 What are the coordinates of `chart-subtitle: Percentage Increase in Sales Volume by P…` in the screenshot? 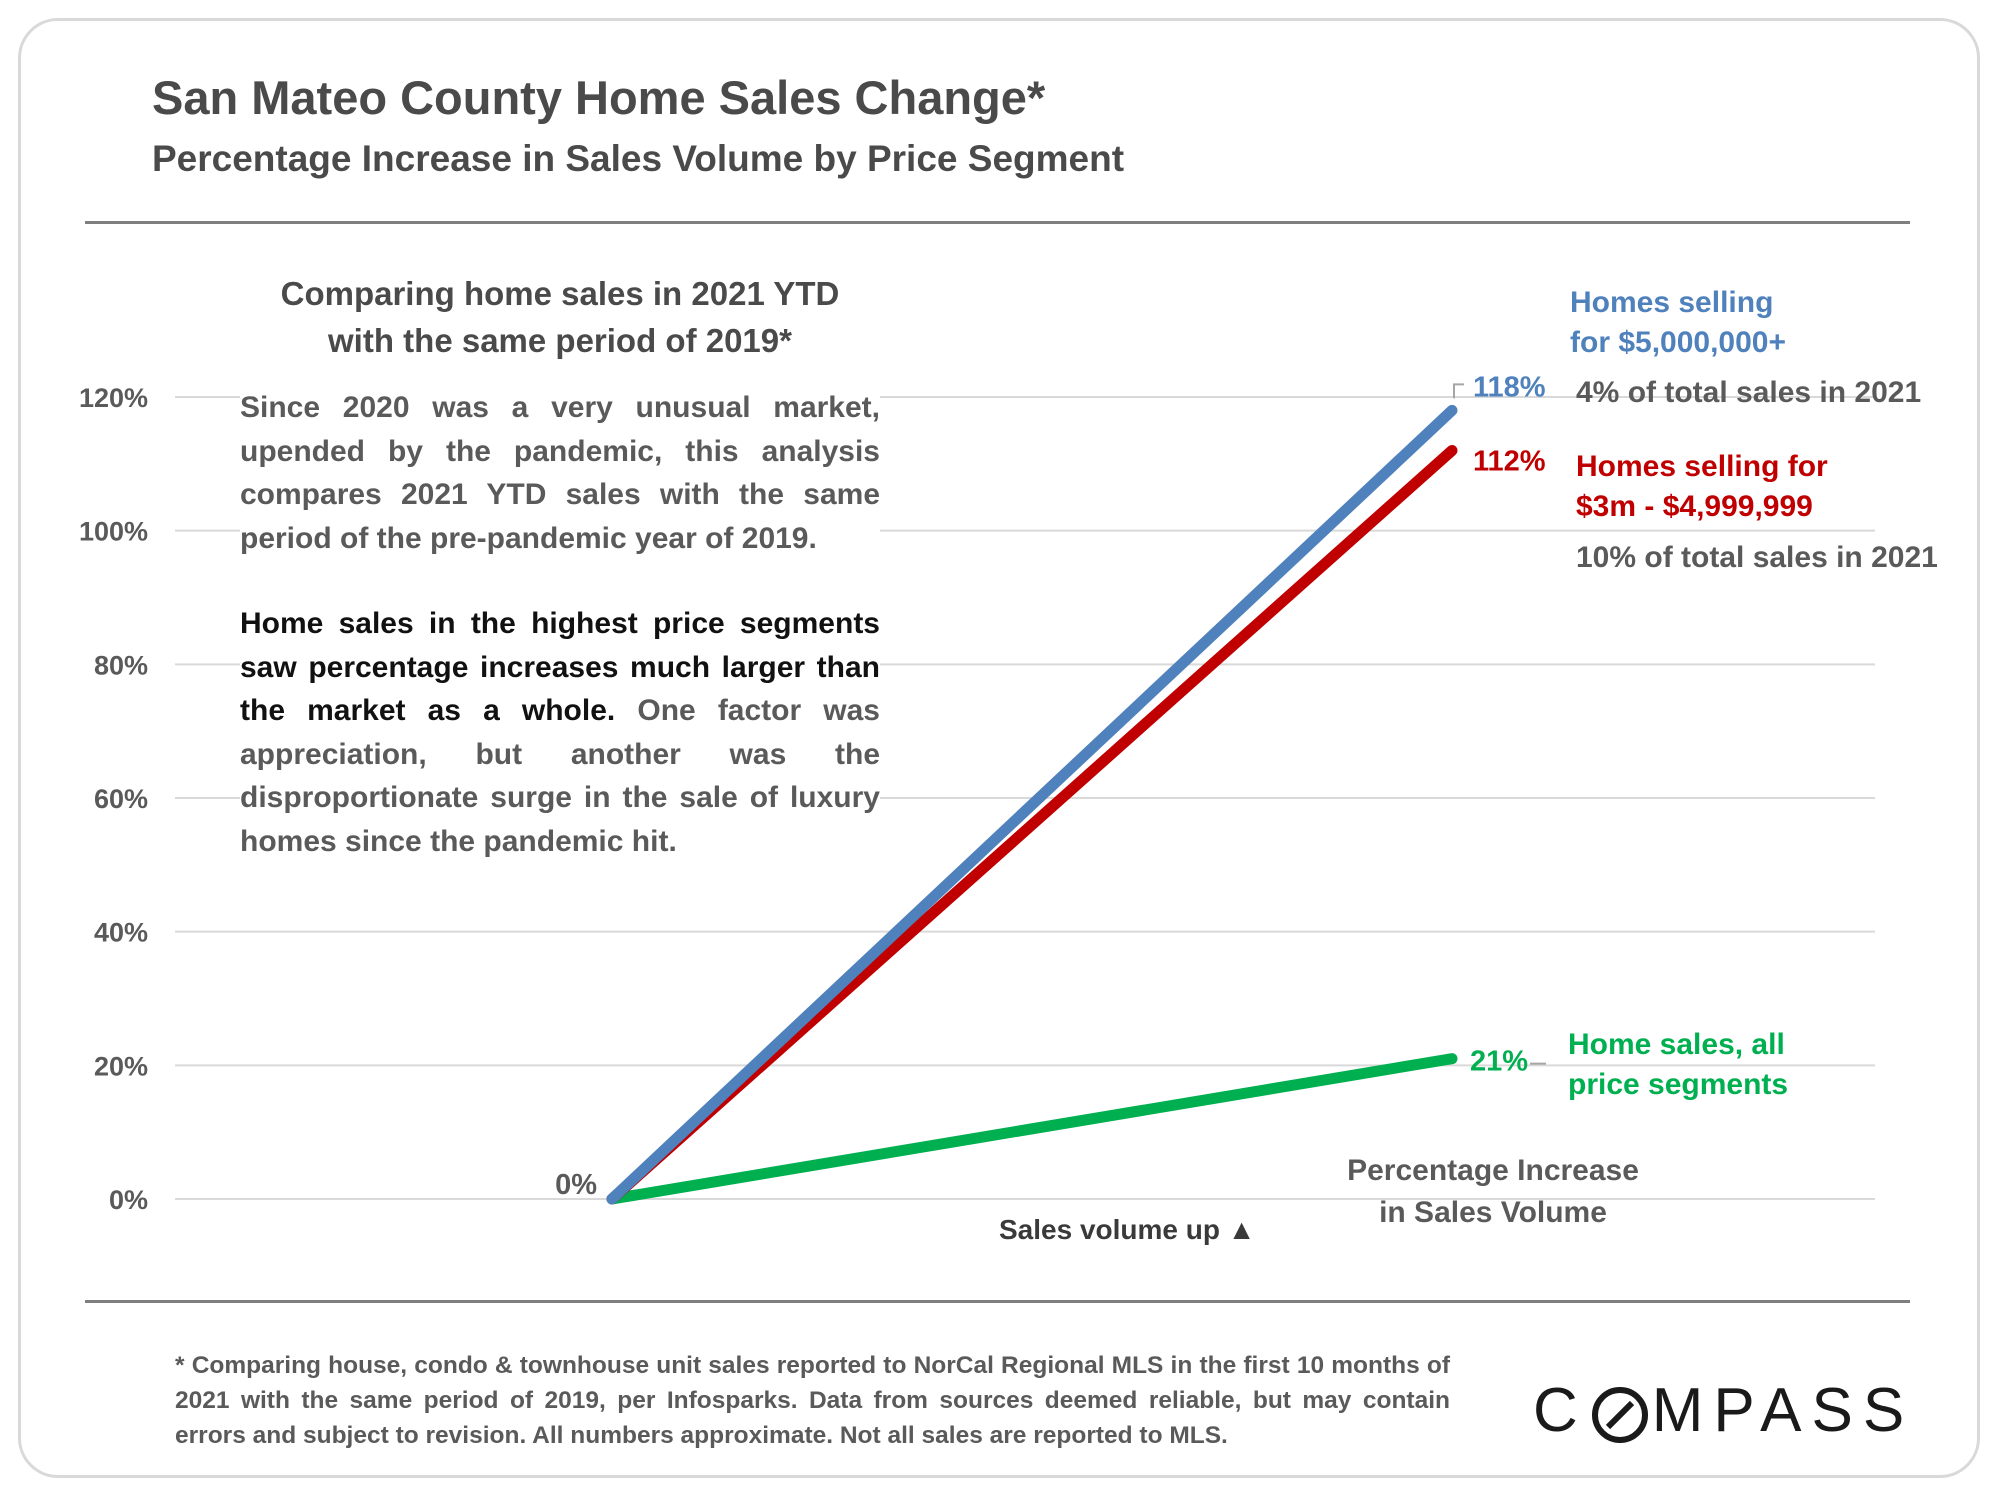 It's located at (638, 158).